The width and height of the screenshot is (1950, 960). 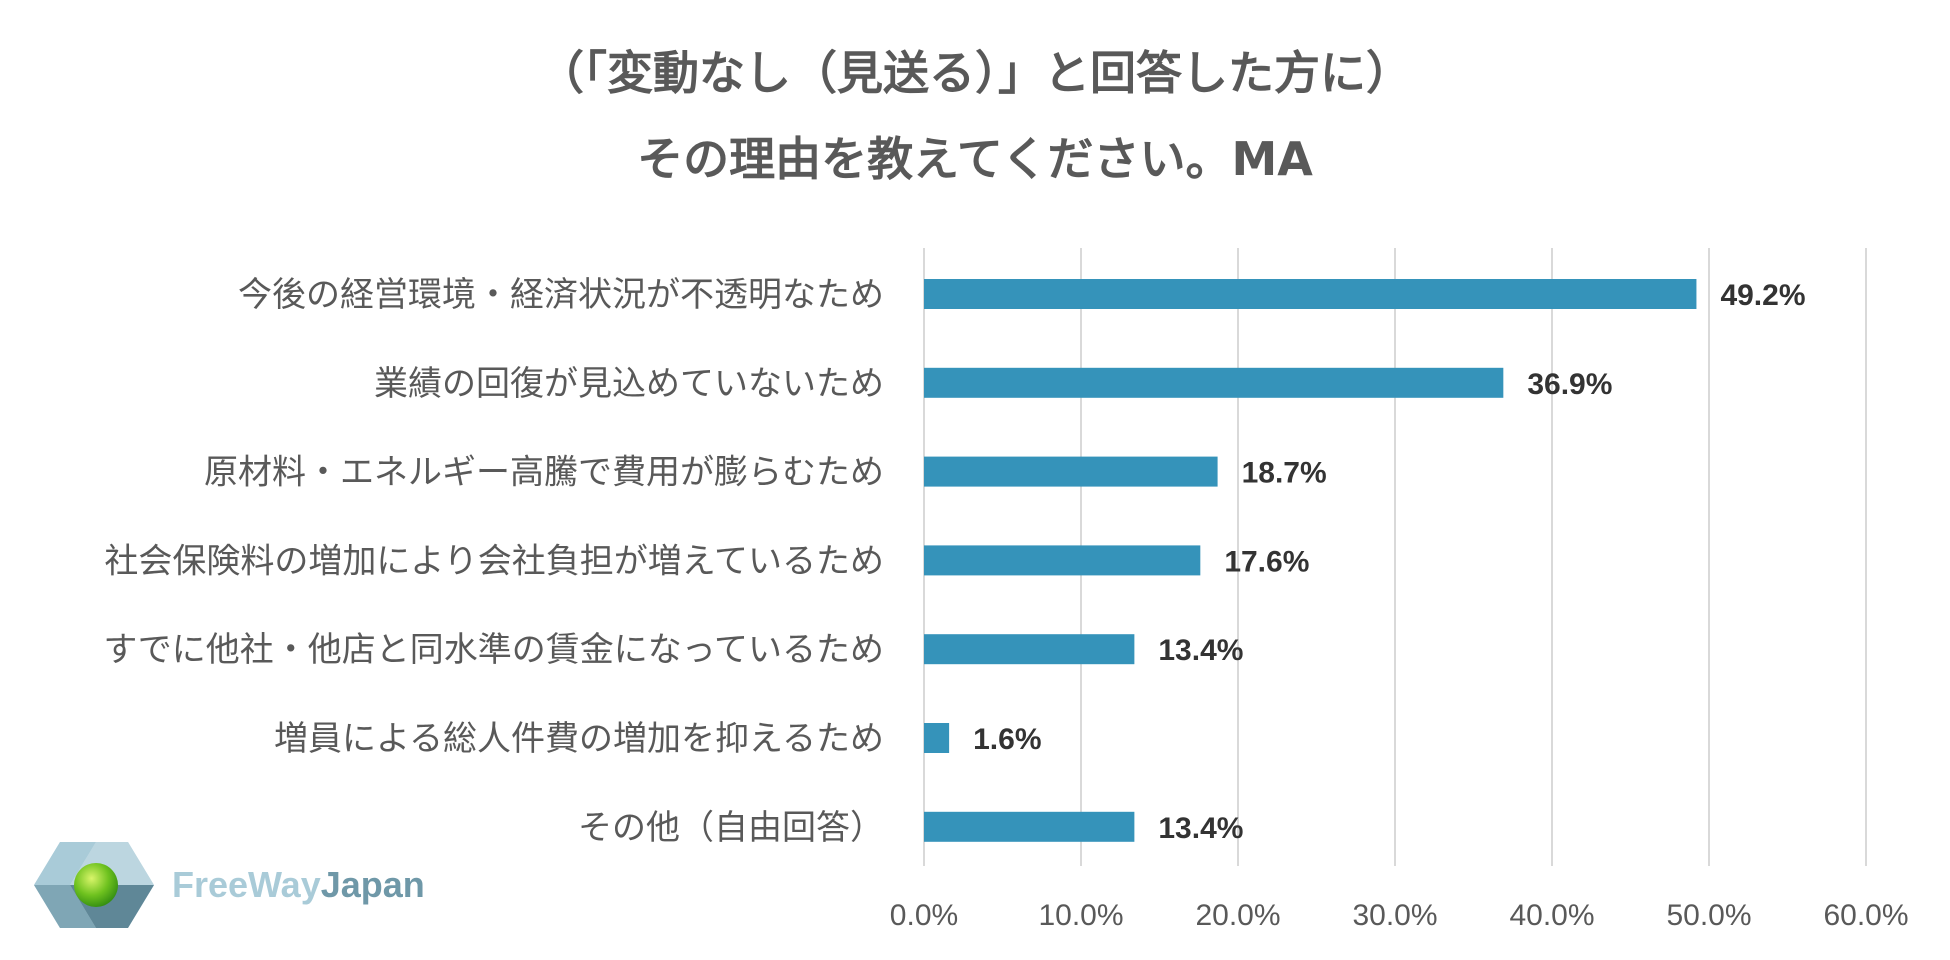 I want to click on logo-mark-icon, so click(x=94, y=885).